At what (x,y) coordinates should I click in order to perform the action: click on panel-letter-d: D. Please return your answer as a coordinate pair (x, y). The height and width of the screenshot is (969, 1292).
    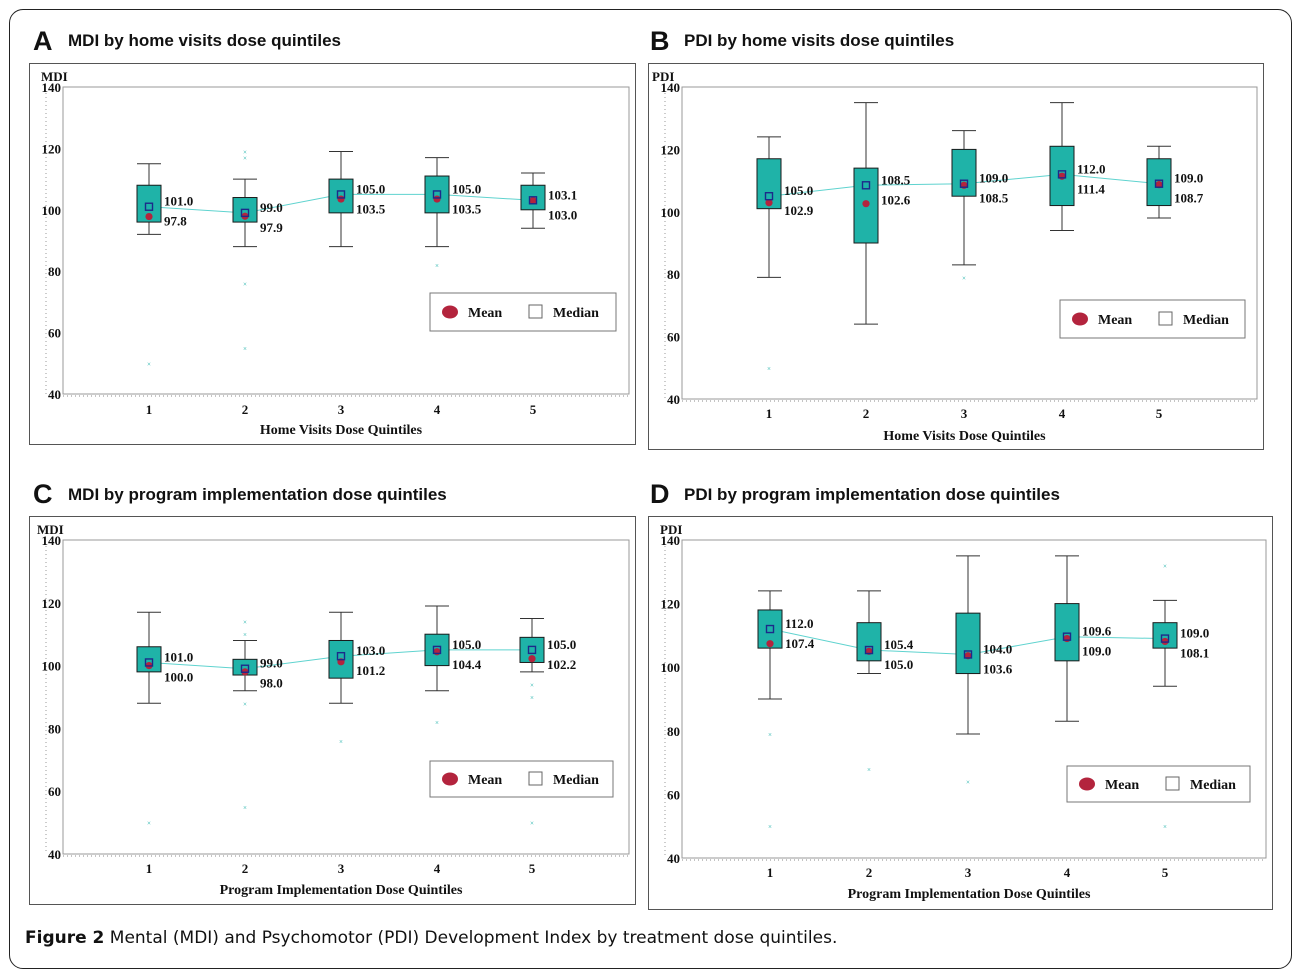
    Looking at the image, I should click on (660, 494).